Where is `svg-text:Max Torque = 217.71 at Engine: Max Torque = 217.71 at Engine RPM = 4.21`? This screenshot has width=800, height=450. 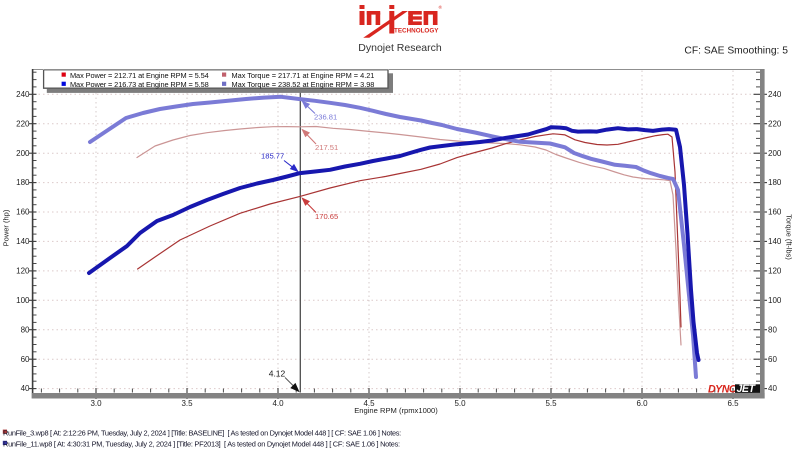 svg-text:Max Torque = 217.71 at Engine: Max Torque = 217.71 at Engine RPM = 4.21 is located at coordinates (303, 75).